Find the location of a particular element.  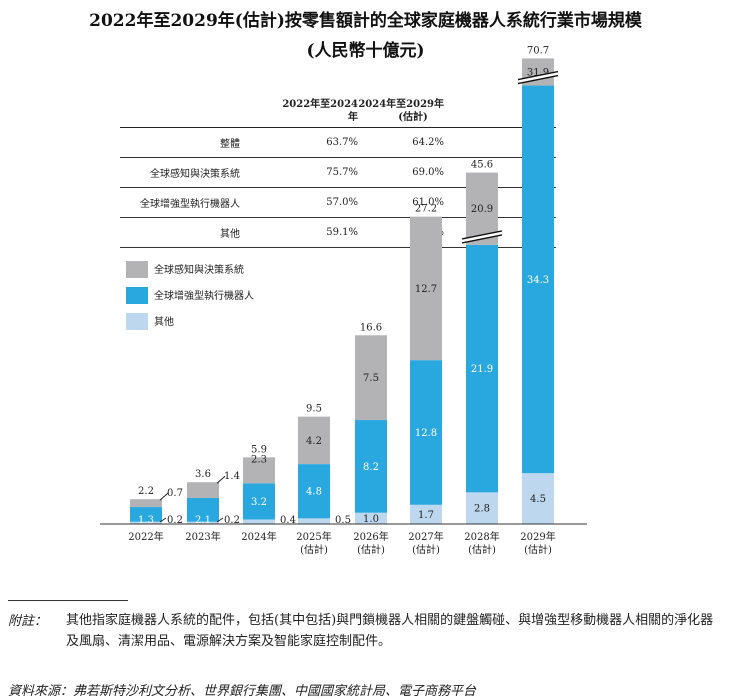

cagr-header-row: 2022年至2024年 2024年至2029年 (估計) is located at coordinates (338, 110).